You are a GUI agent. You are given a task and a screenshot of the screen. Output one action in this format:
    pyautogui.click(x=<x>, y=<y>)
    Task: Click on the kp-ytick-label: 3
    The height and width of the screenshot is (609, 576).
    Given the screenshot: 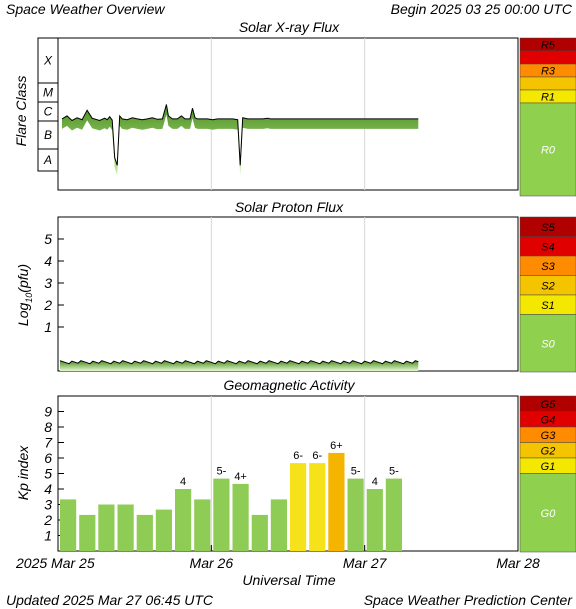 What is the action you would take?
    pyautogui.click(x=48, y=505)
    